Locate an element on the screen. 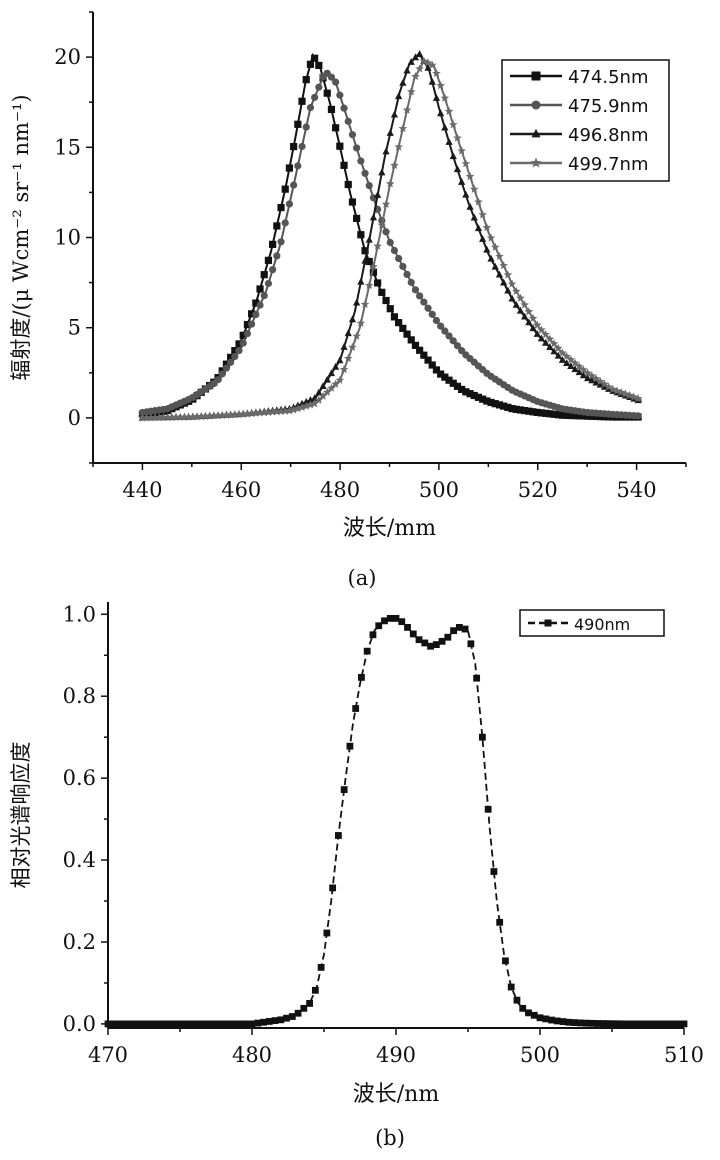  legend-label: 499.7nm is located at coordinates (608, 164).